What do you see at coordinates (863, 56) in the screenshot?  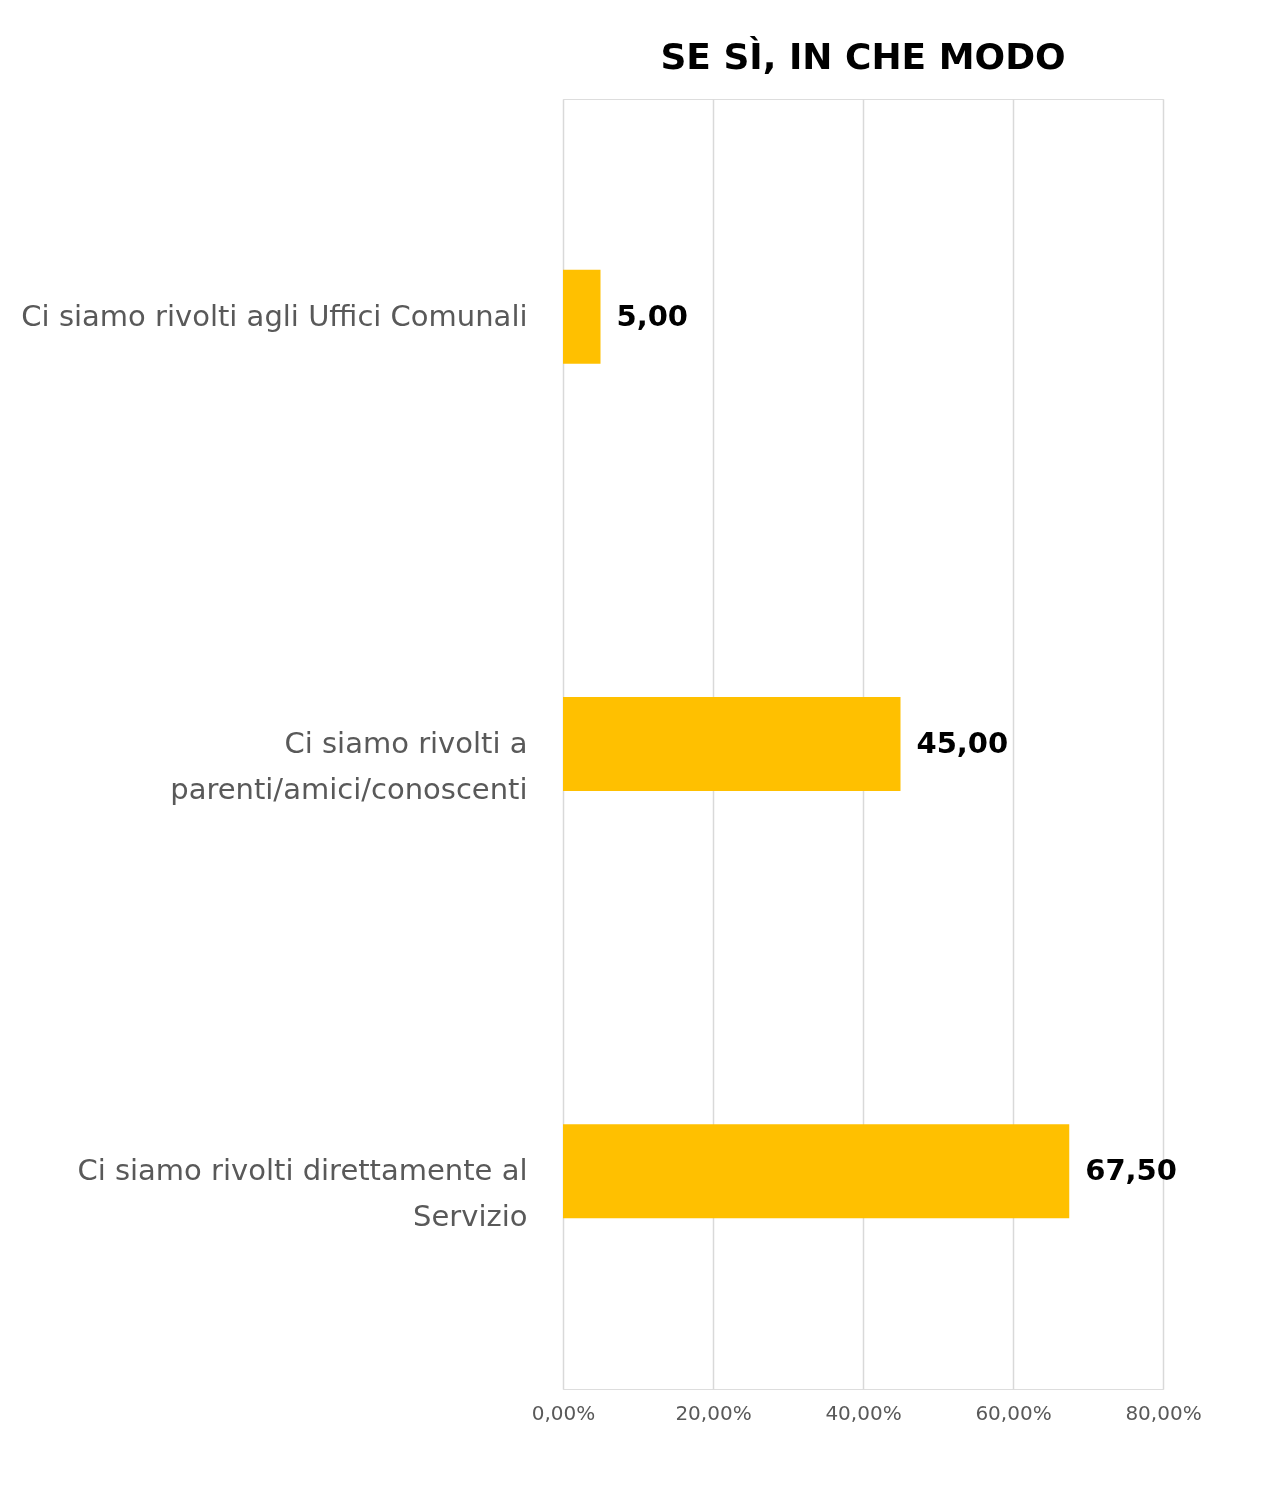 I see `chart-title: SE SÌ, IN CHE MODO` at bounding box center [863, 56].